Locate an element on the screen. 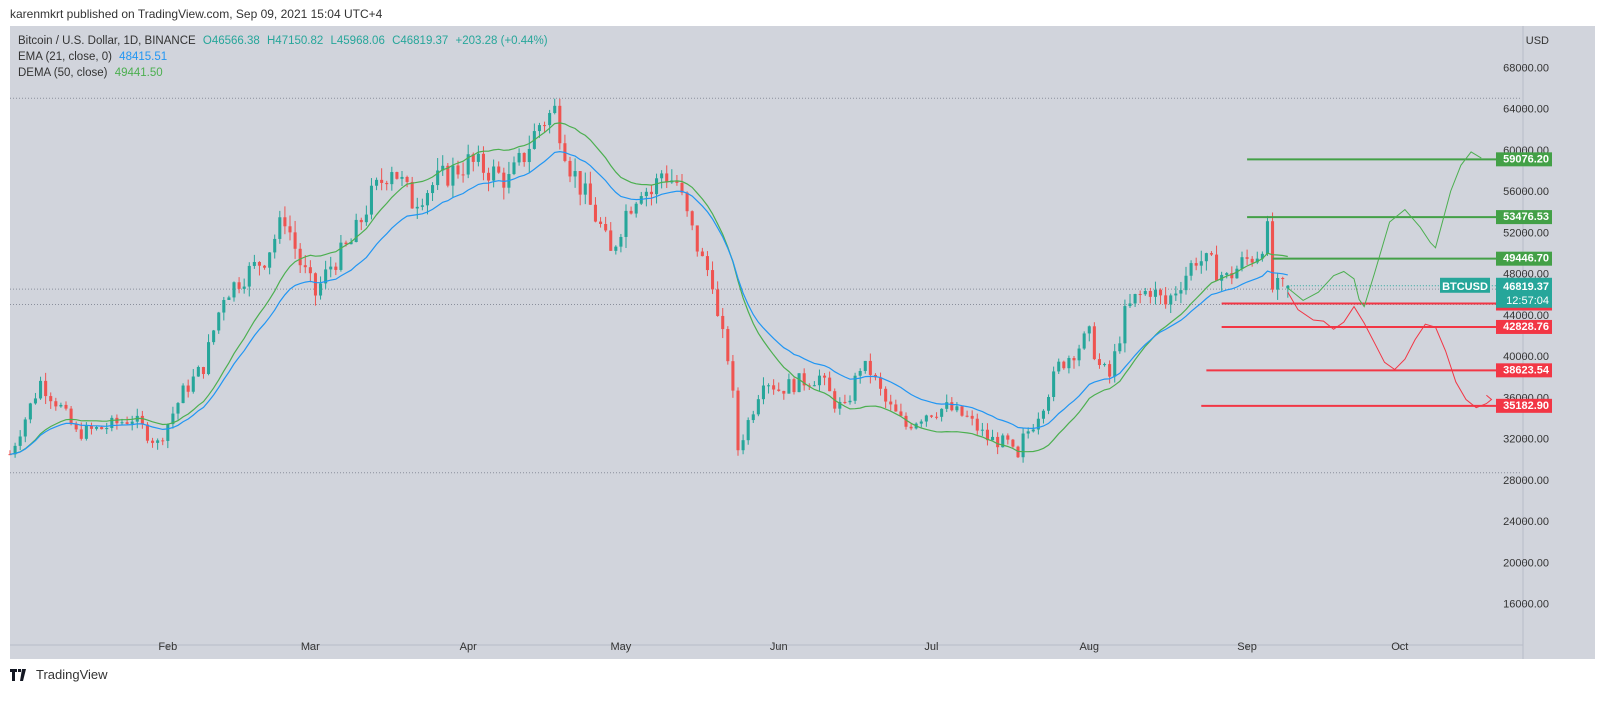 The width and height of the screenshot is (1600, 706). symbol-badge is located at coordinates (1465, 285).